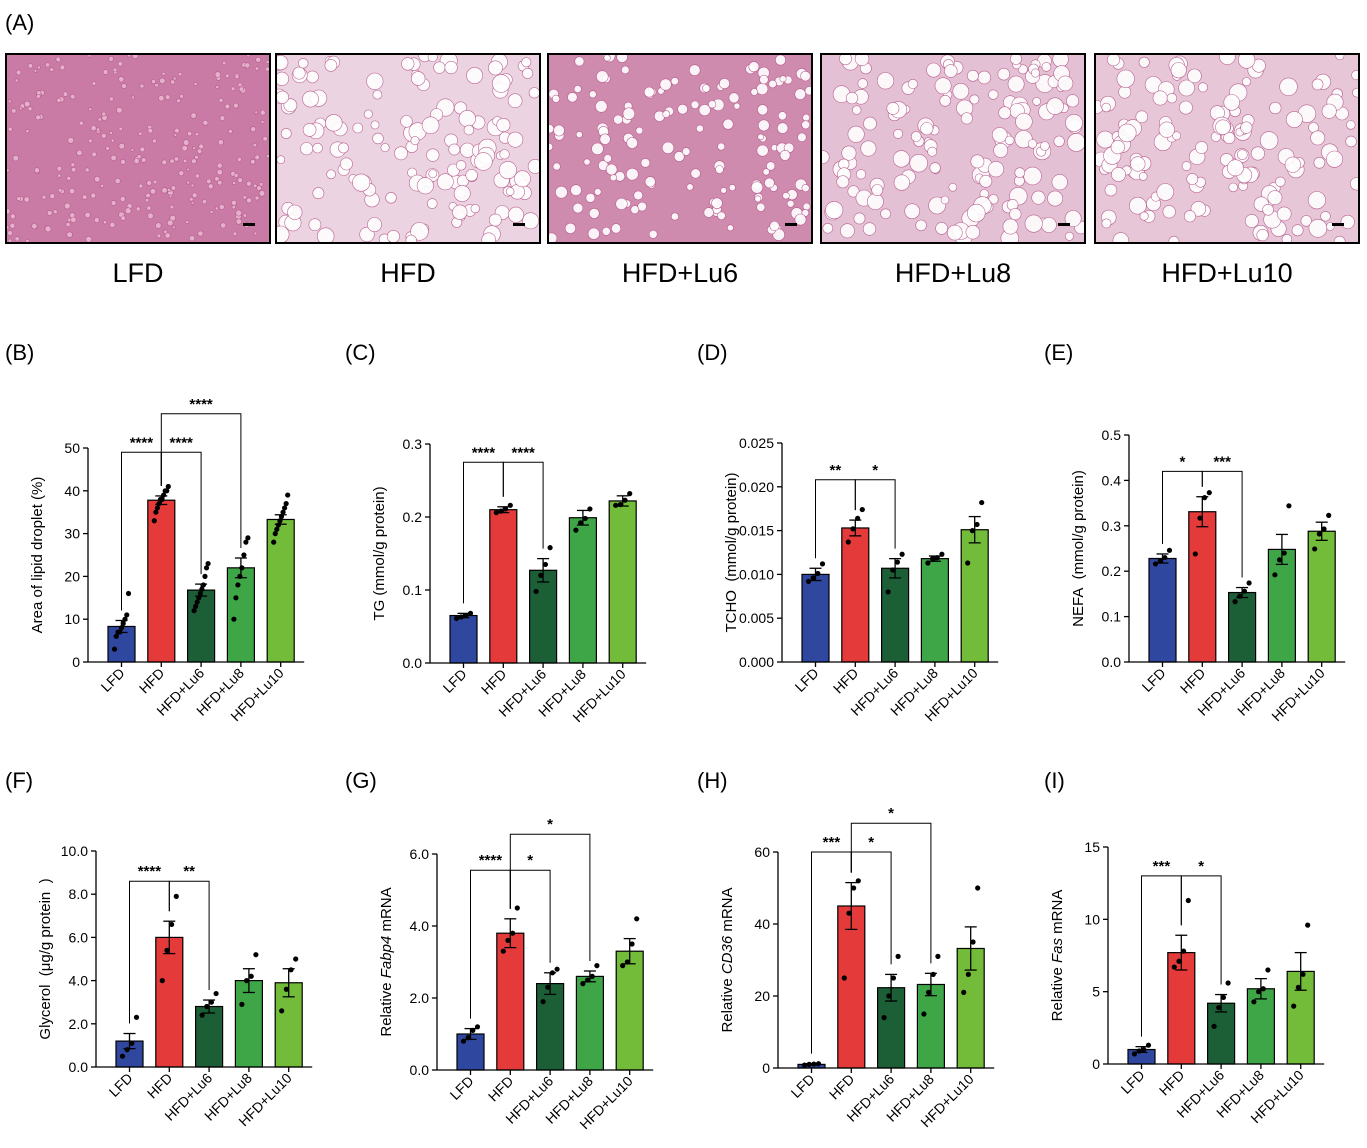 The image size is (1367, 1148). What do you see at coordinates (1096, 1064) in the screenshot?
I see `y-tick-label: 0` at bounding box center [1096, 1064].